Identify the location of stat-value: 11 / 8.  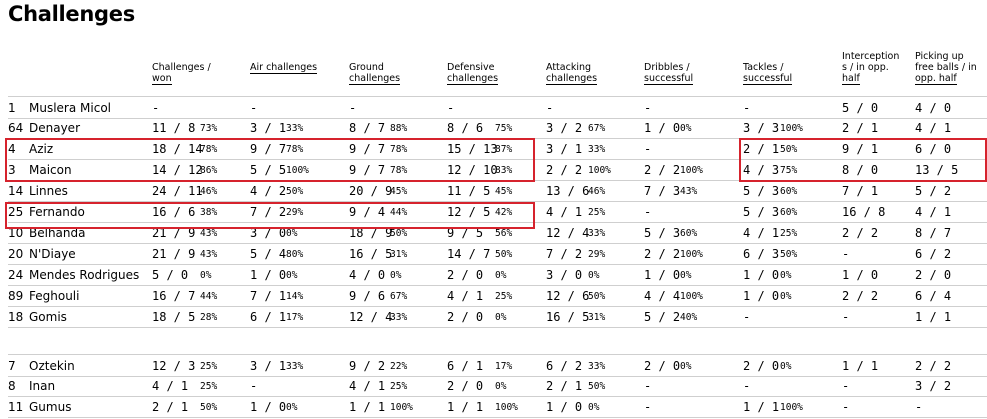
(174, 128).